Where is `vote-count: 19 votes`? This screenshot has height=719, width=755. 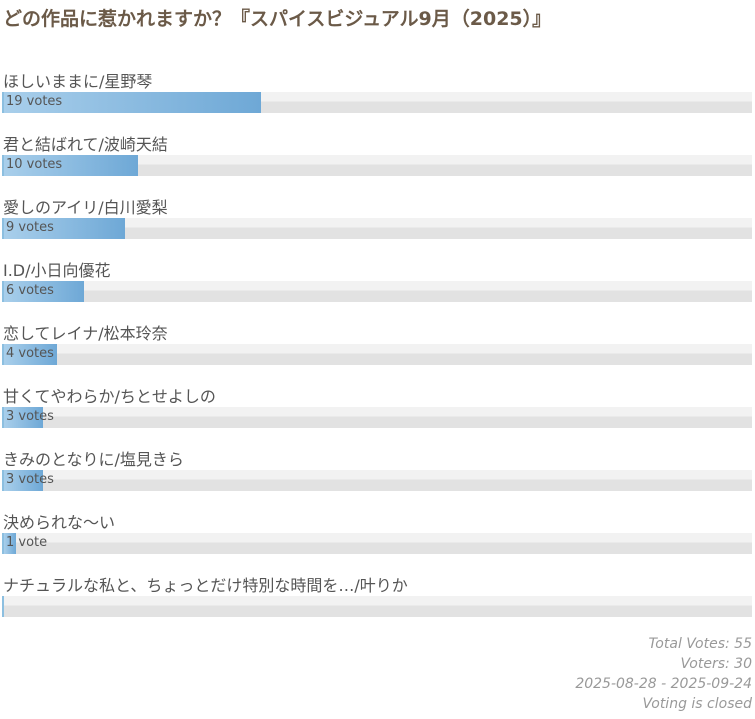
vote-count: 19 votes is located at coordinates (34, 101).